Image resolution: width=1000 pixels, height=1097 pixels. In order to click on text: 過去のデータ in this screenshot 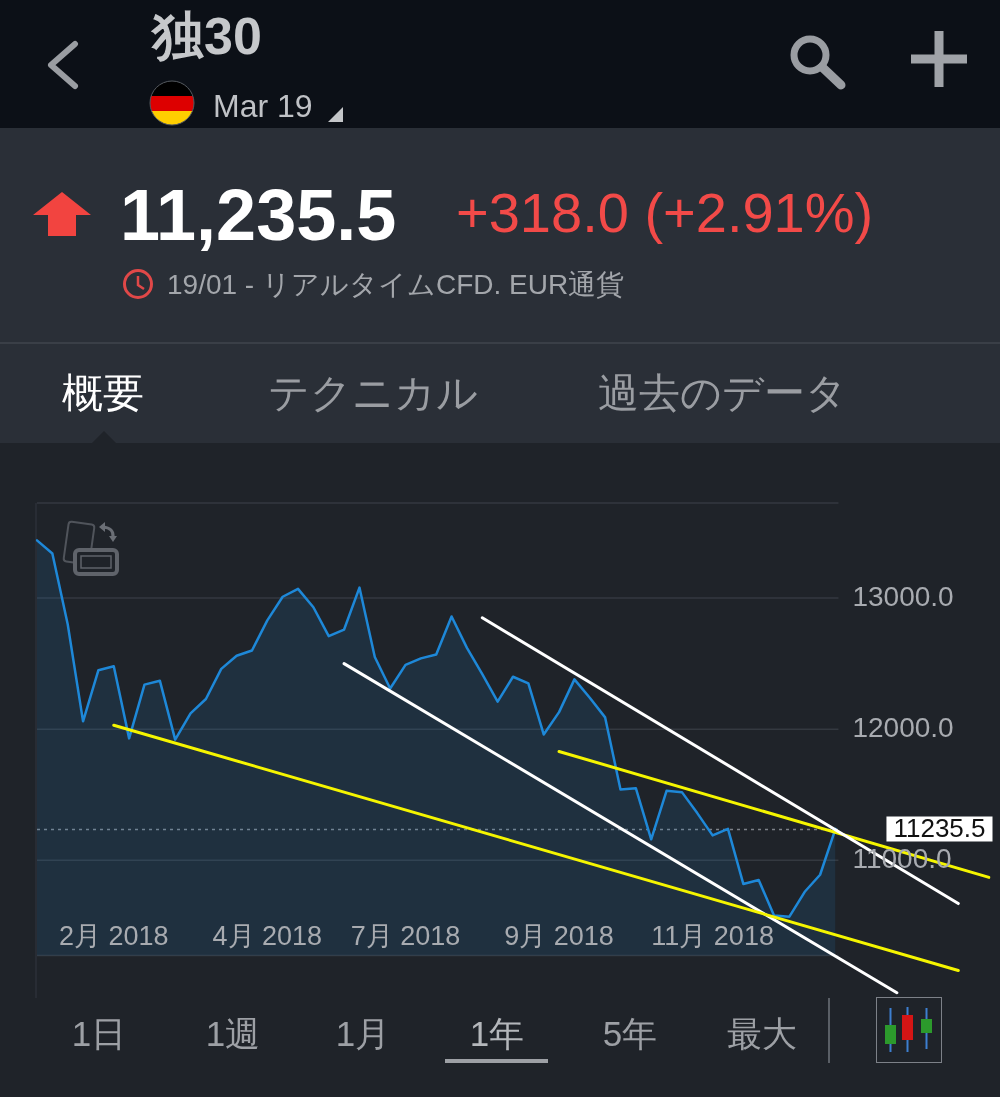, I will do `click(722, 393)`.